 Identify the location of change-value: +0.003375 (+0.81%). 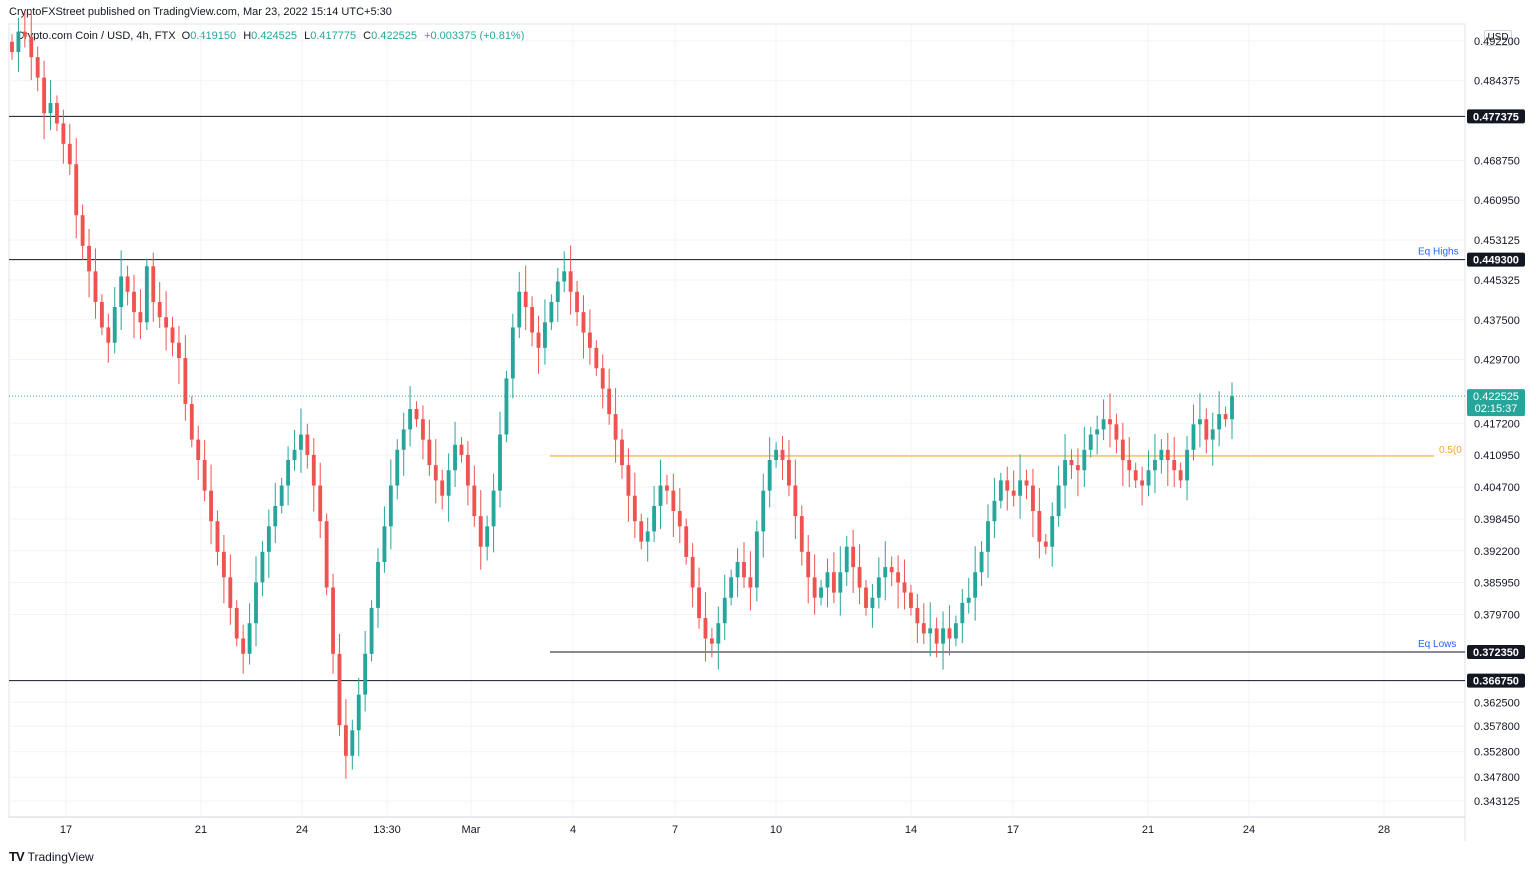
(474, 36).